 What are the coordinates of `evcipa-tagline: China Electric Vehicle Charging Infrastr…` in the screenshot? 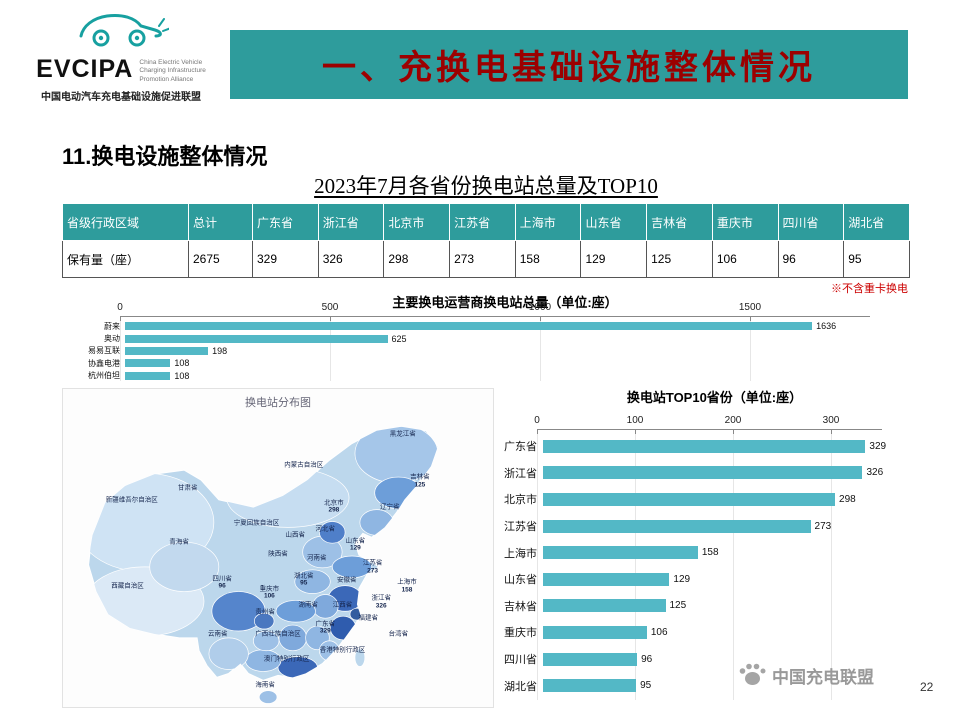 It's located at (172, 70).